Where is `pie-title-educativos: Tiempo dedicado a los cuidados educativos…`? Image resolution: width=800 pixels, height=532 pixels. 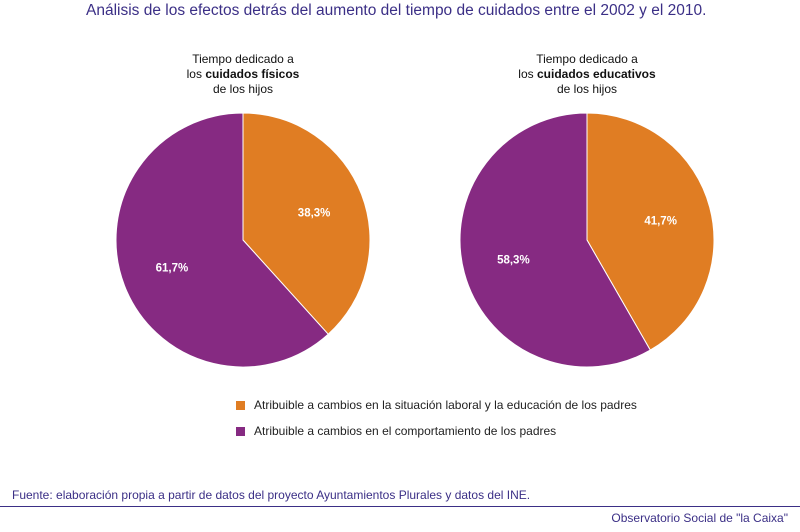 pie-title-educativos: Tiempo dedicado a los cuidados educativos… is located at coordinates (587, 74).